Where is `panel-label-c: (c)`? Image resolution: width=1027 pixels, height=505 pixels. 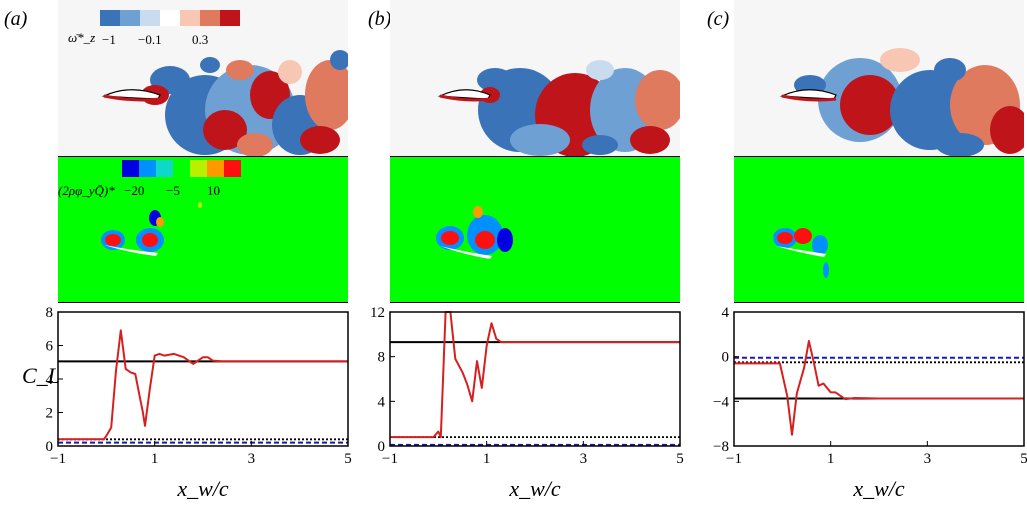
panel-label-c: (c) is located at coordinates (718, 19).